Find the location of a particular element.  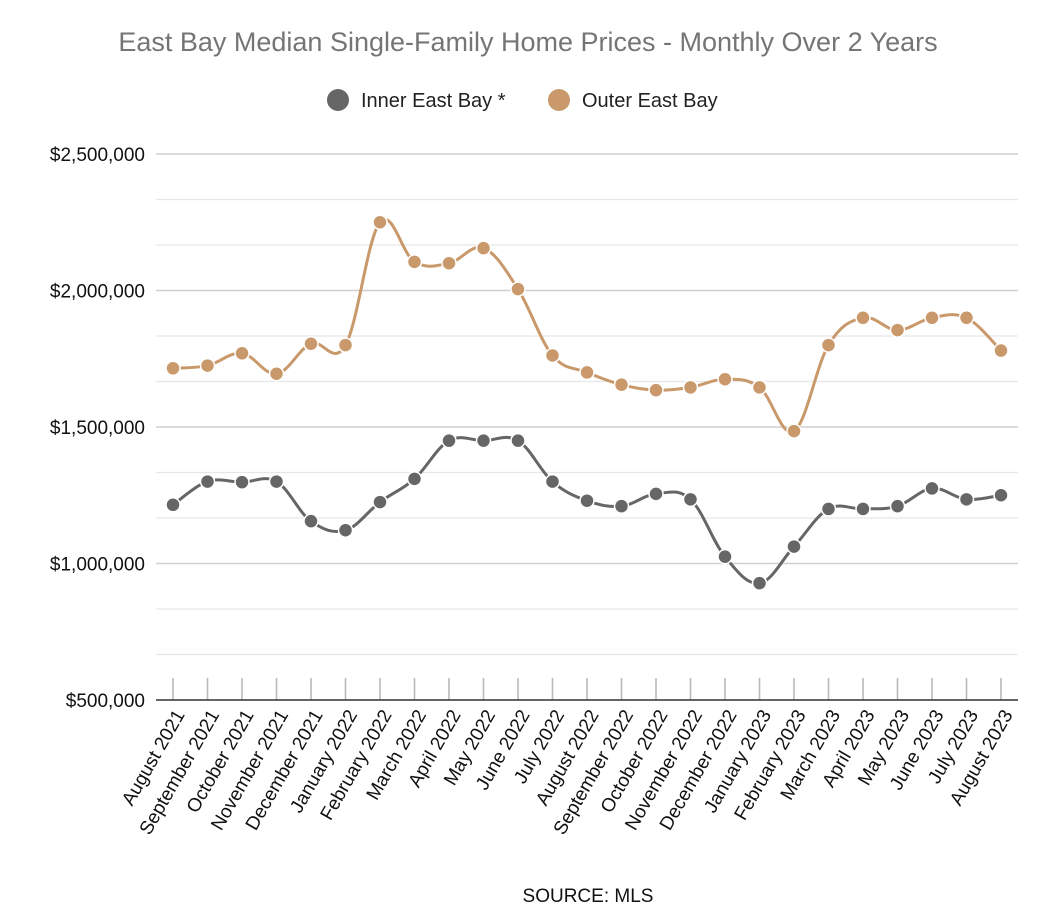

legend-item: Outer East Bay is located at coordinates (633, 100).